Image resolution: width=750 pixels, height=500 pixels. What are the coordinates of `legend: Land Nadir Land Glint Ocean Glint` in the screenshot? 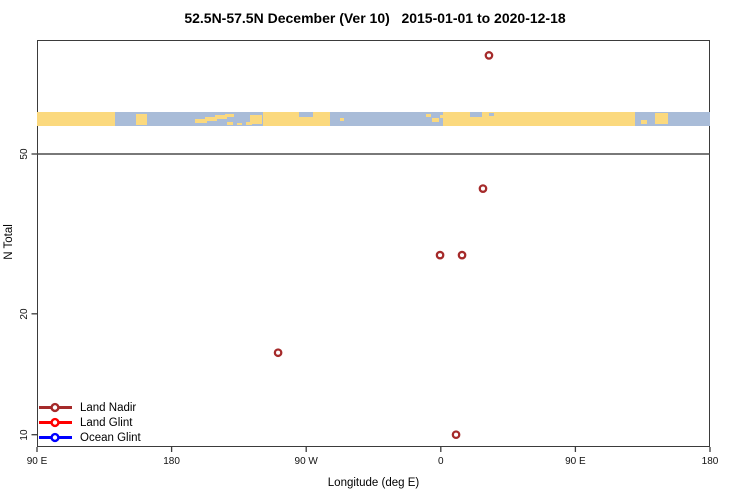 It's located at (89, 422).